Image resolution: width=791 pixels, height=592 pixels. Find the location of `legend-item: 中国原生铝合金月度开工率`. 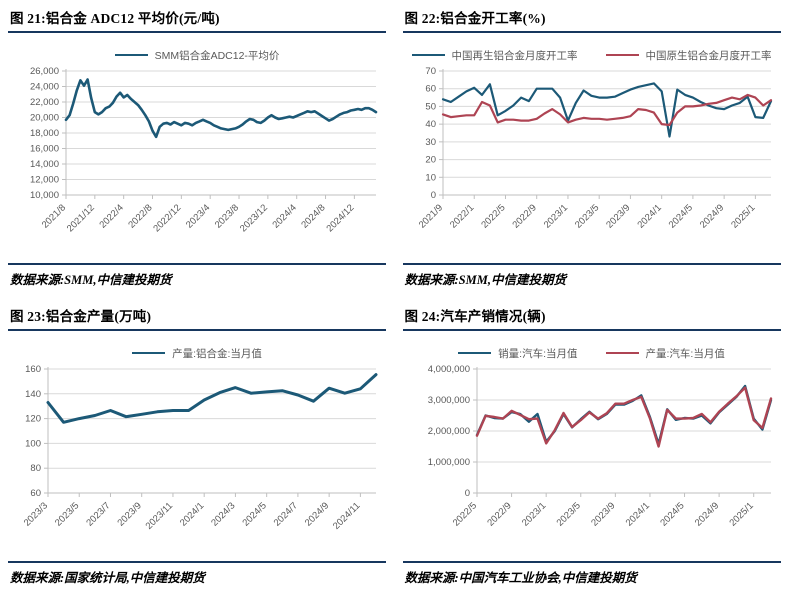

legend-item: 中国原生铝合金月度开工率 is located at coordinates (688, 55).